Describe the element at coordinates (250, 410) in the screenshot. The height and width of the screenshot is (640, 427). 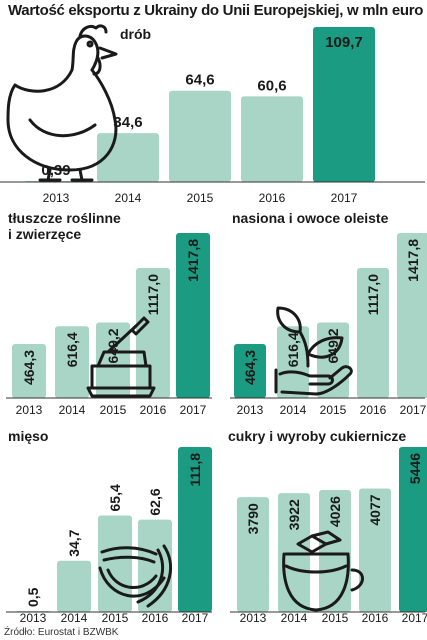
I see `tick-label-2-2013: 2013` at that location.